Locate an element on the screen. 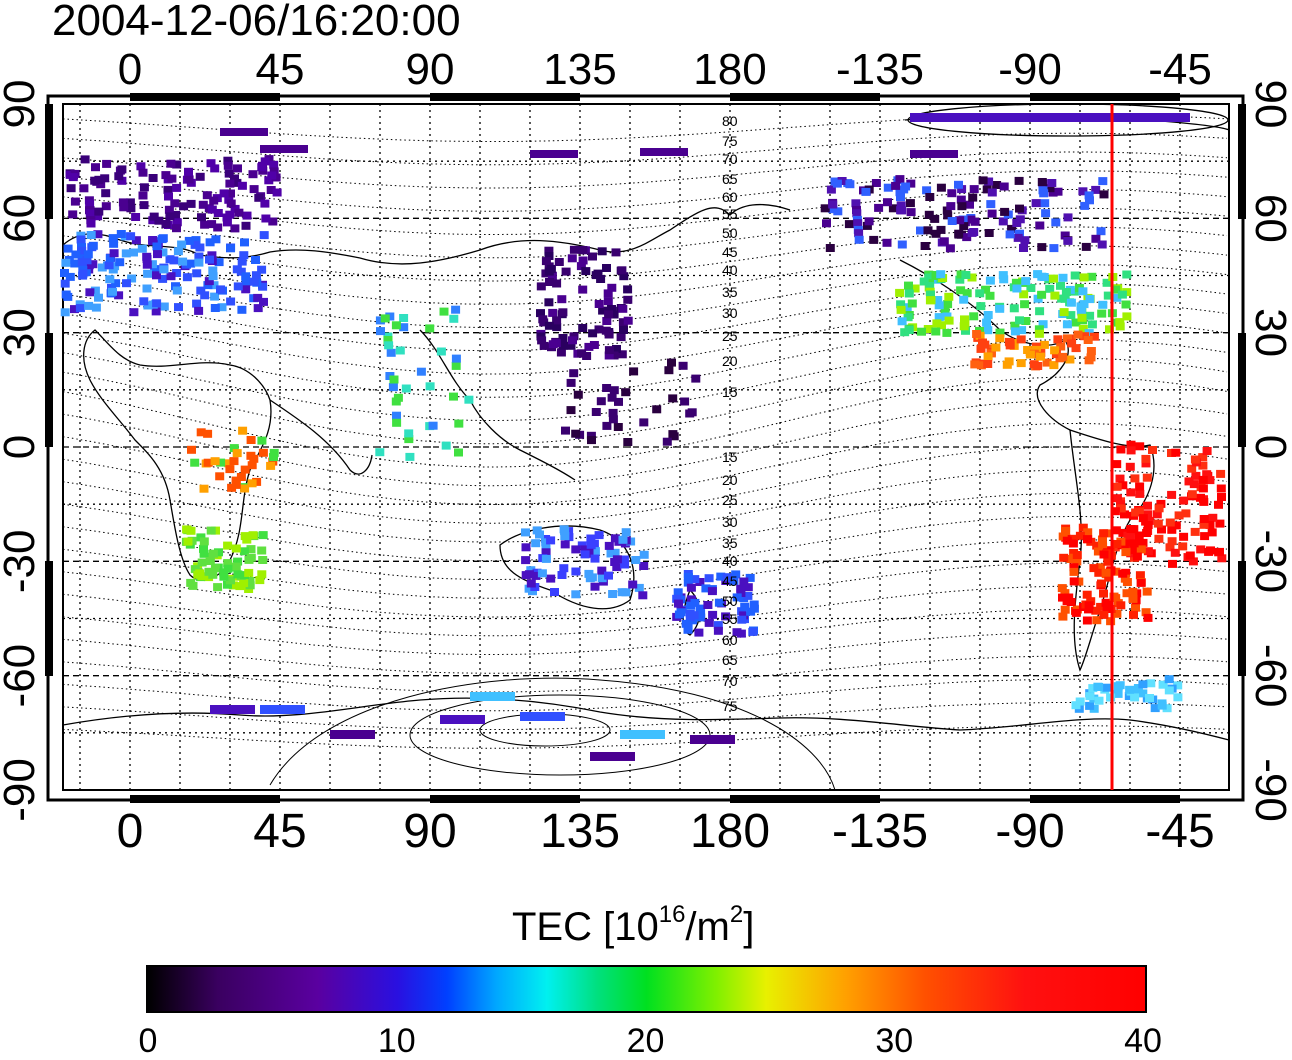  colorbar-title: TEC [1016/m2] is located at coordinates (633, 925).